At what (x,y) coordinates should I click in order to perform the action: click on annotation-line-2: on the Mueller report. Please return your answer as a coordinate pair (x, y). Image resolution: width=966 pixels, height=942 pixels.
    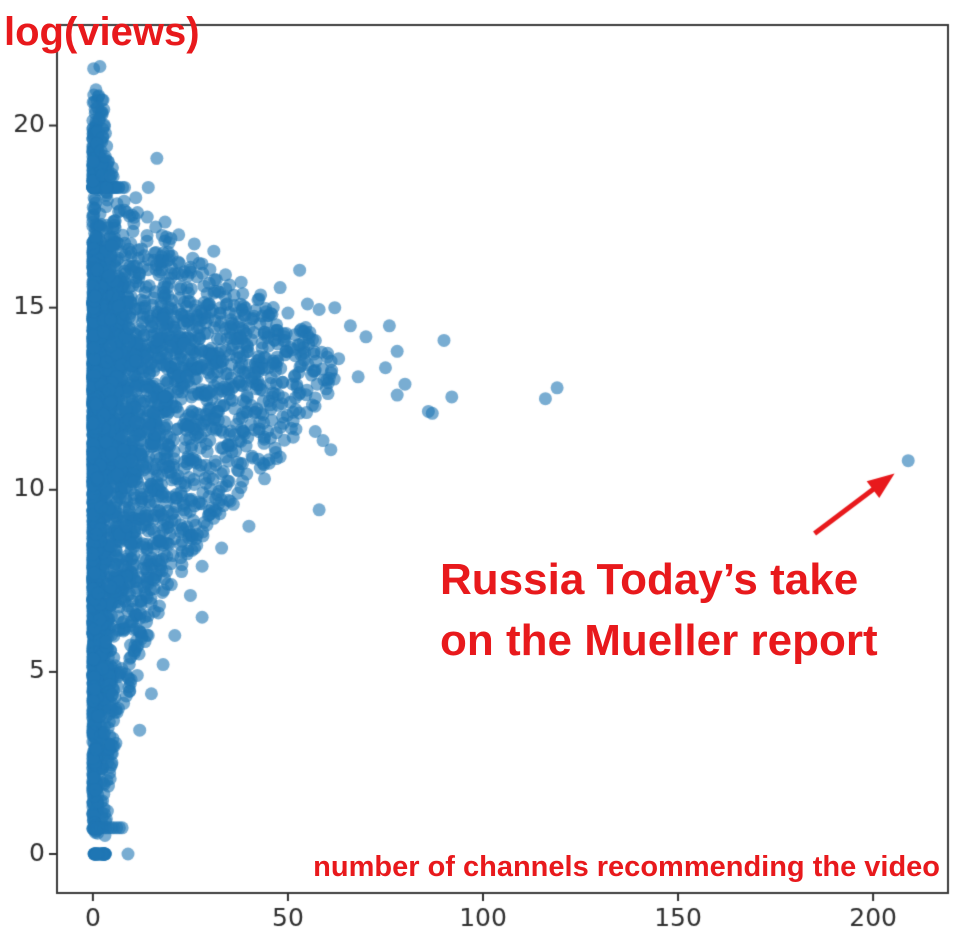
    Looking at the image, I should click on (659, 640).